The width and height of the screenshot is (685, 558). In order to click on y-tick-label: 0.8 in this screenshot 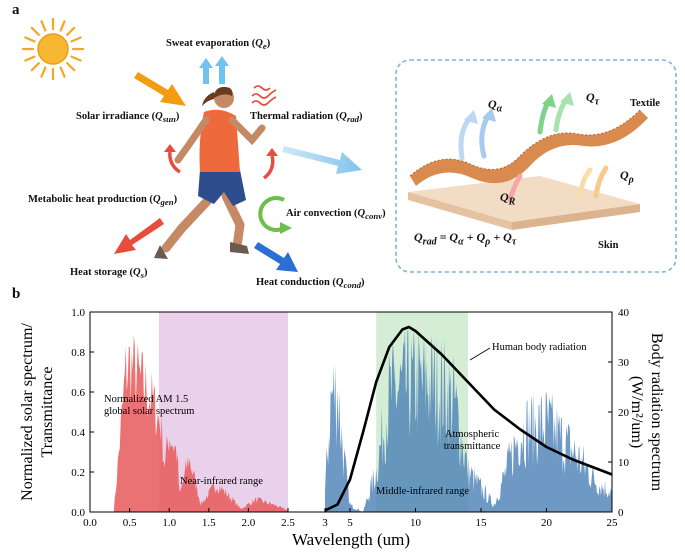, I will do `click(78, 353)`.